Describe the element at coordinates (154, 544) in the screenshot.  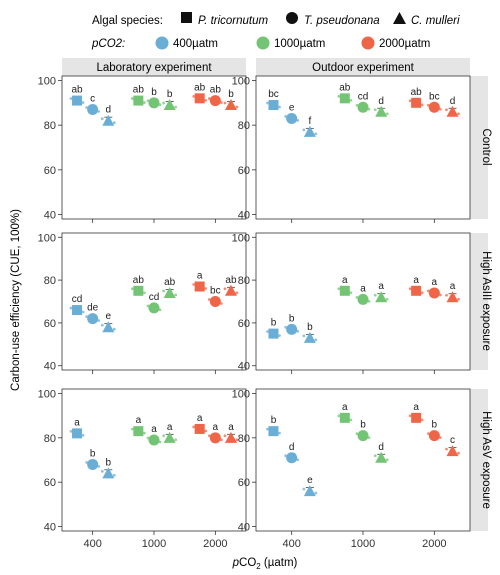
I see `x-tick-label: 1000` at that location.